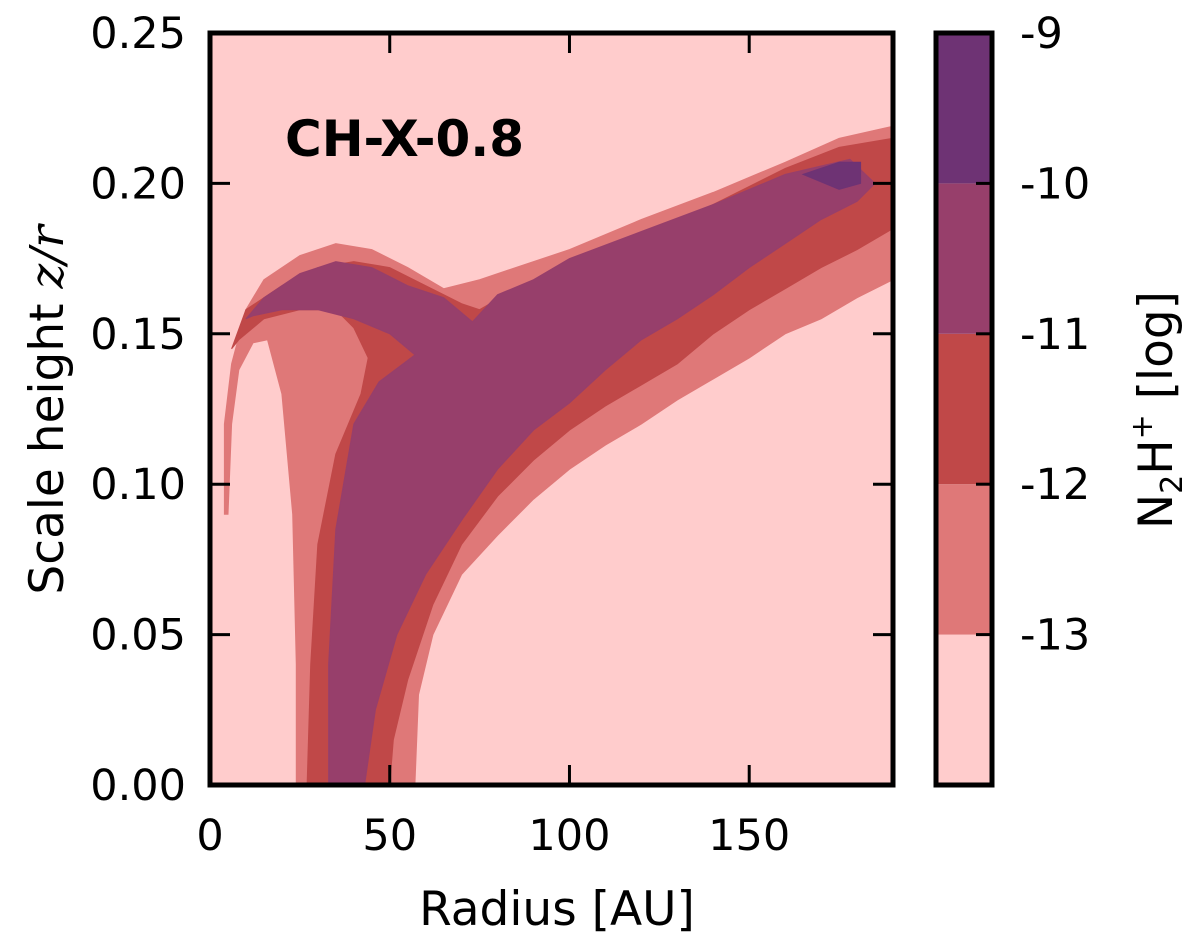  I want to click on colorbar-tick-label-1: -10, so click(1055, 184).